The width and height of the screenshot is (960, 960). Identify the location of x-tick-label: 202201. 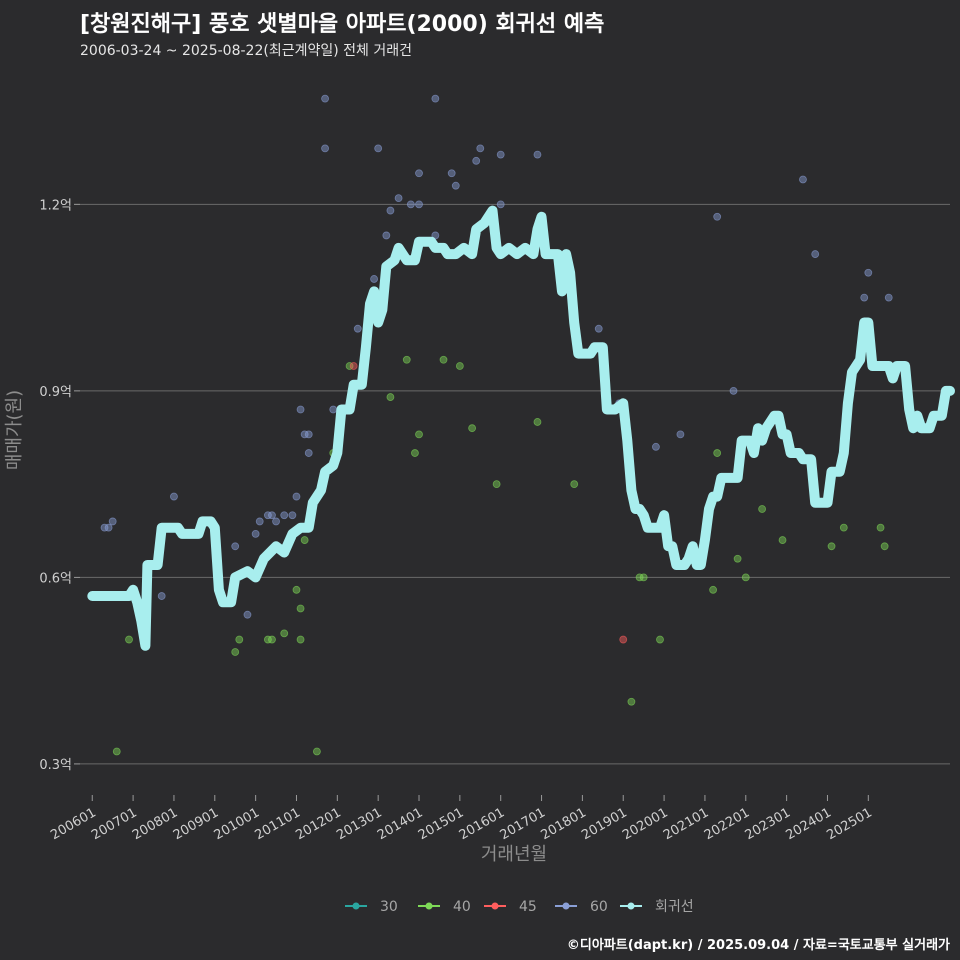
(727, 824).